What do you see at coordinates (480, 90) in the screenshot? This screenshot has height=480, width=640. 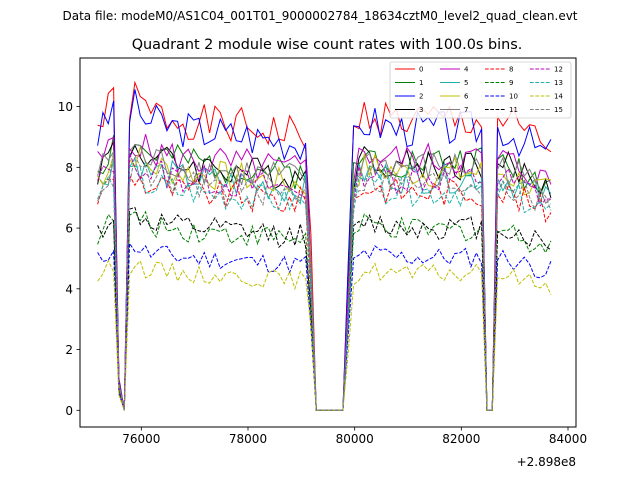 I see `legend-box` at bounding box center [480, 90].